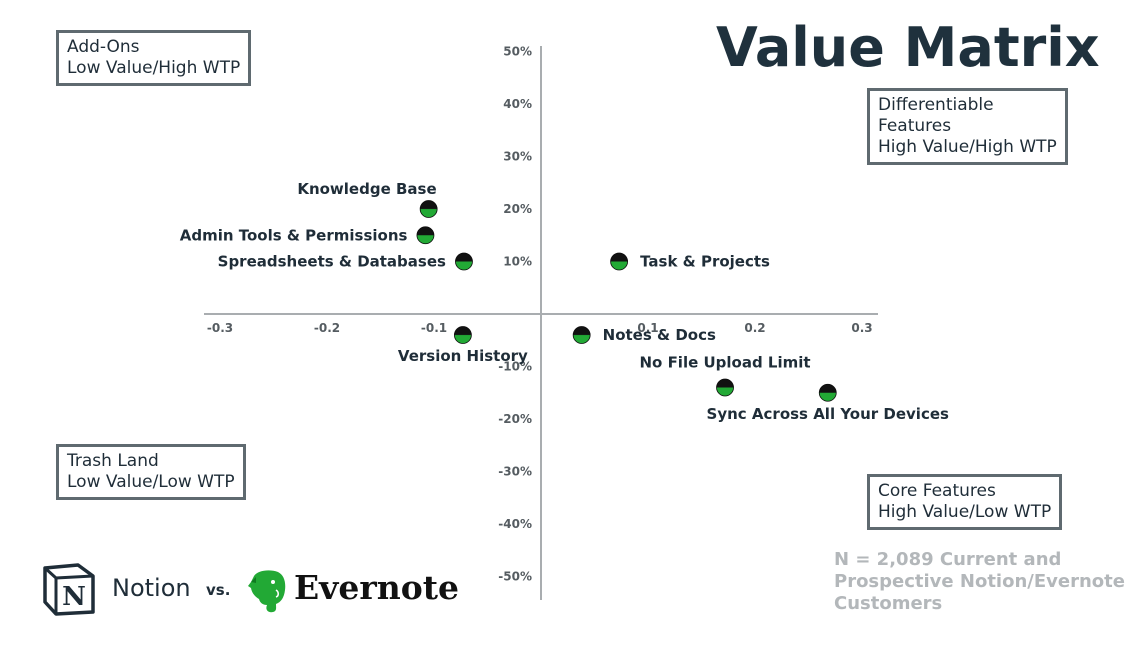 The image size is (1148, 645). What do you see at coordinates (948, 559) in the screenshot?
I see `sample-note-line-1: N = 2,089 Current and` at bounding box center [948, 559].